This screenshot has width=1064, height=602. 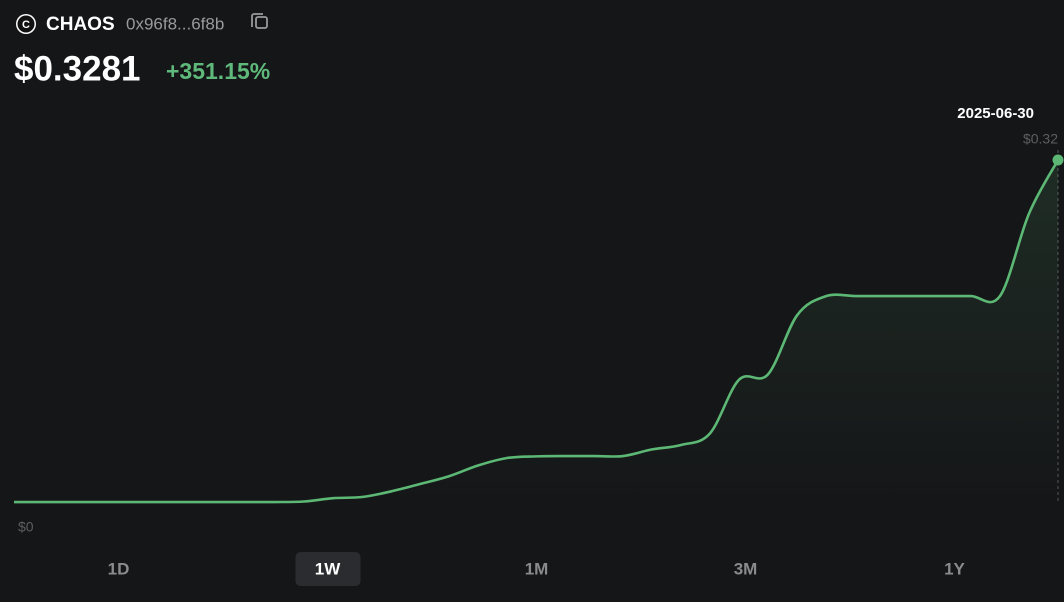 I want to click on last-point, so click(x=1058, y=160).